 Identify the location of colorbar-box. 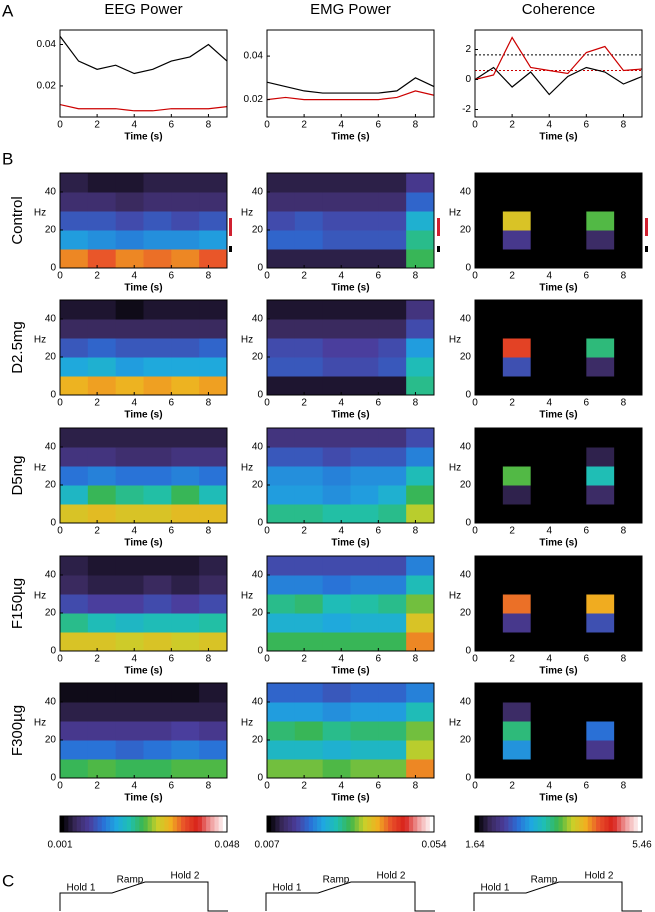
(558, 824).